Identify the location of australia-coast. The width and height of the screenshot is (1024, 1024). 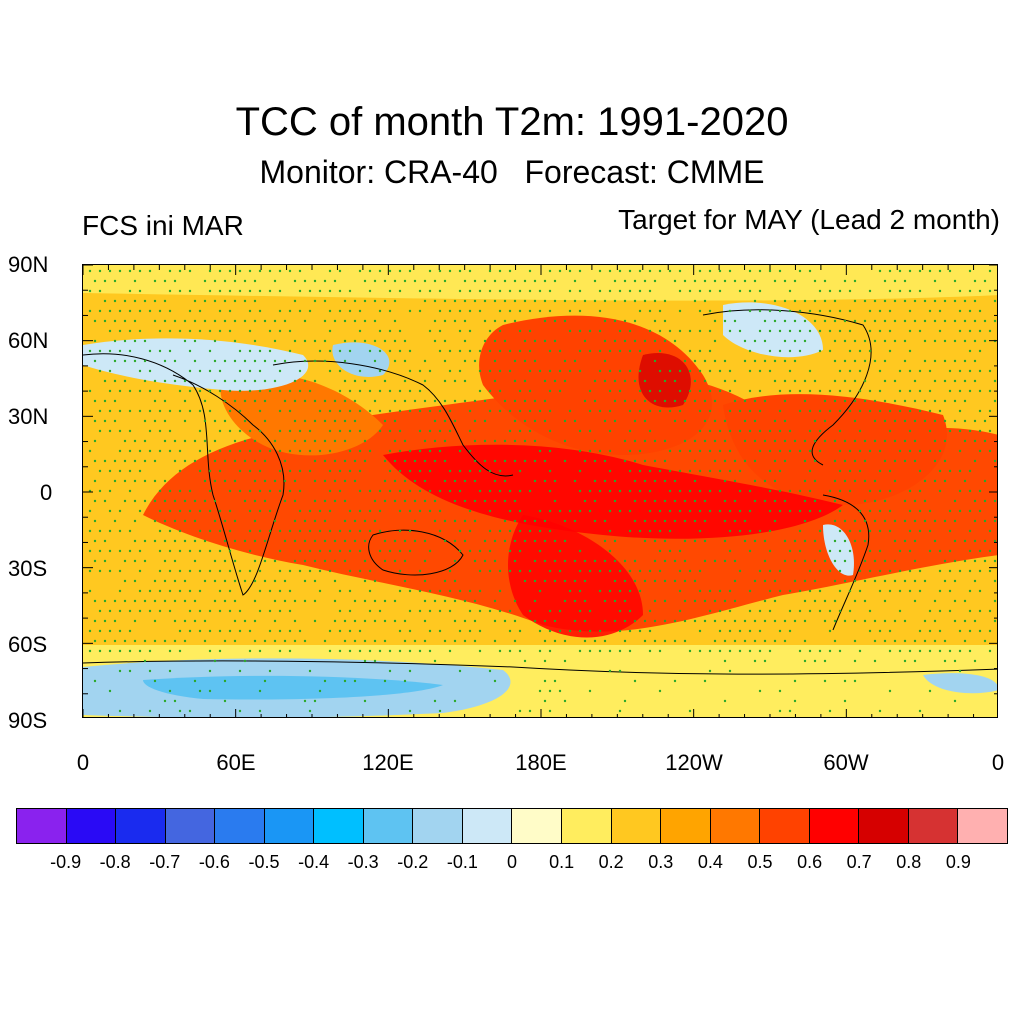
(416, 552).